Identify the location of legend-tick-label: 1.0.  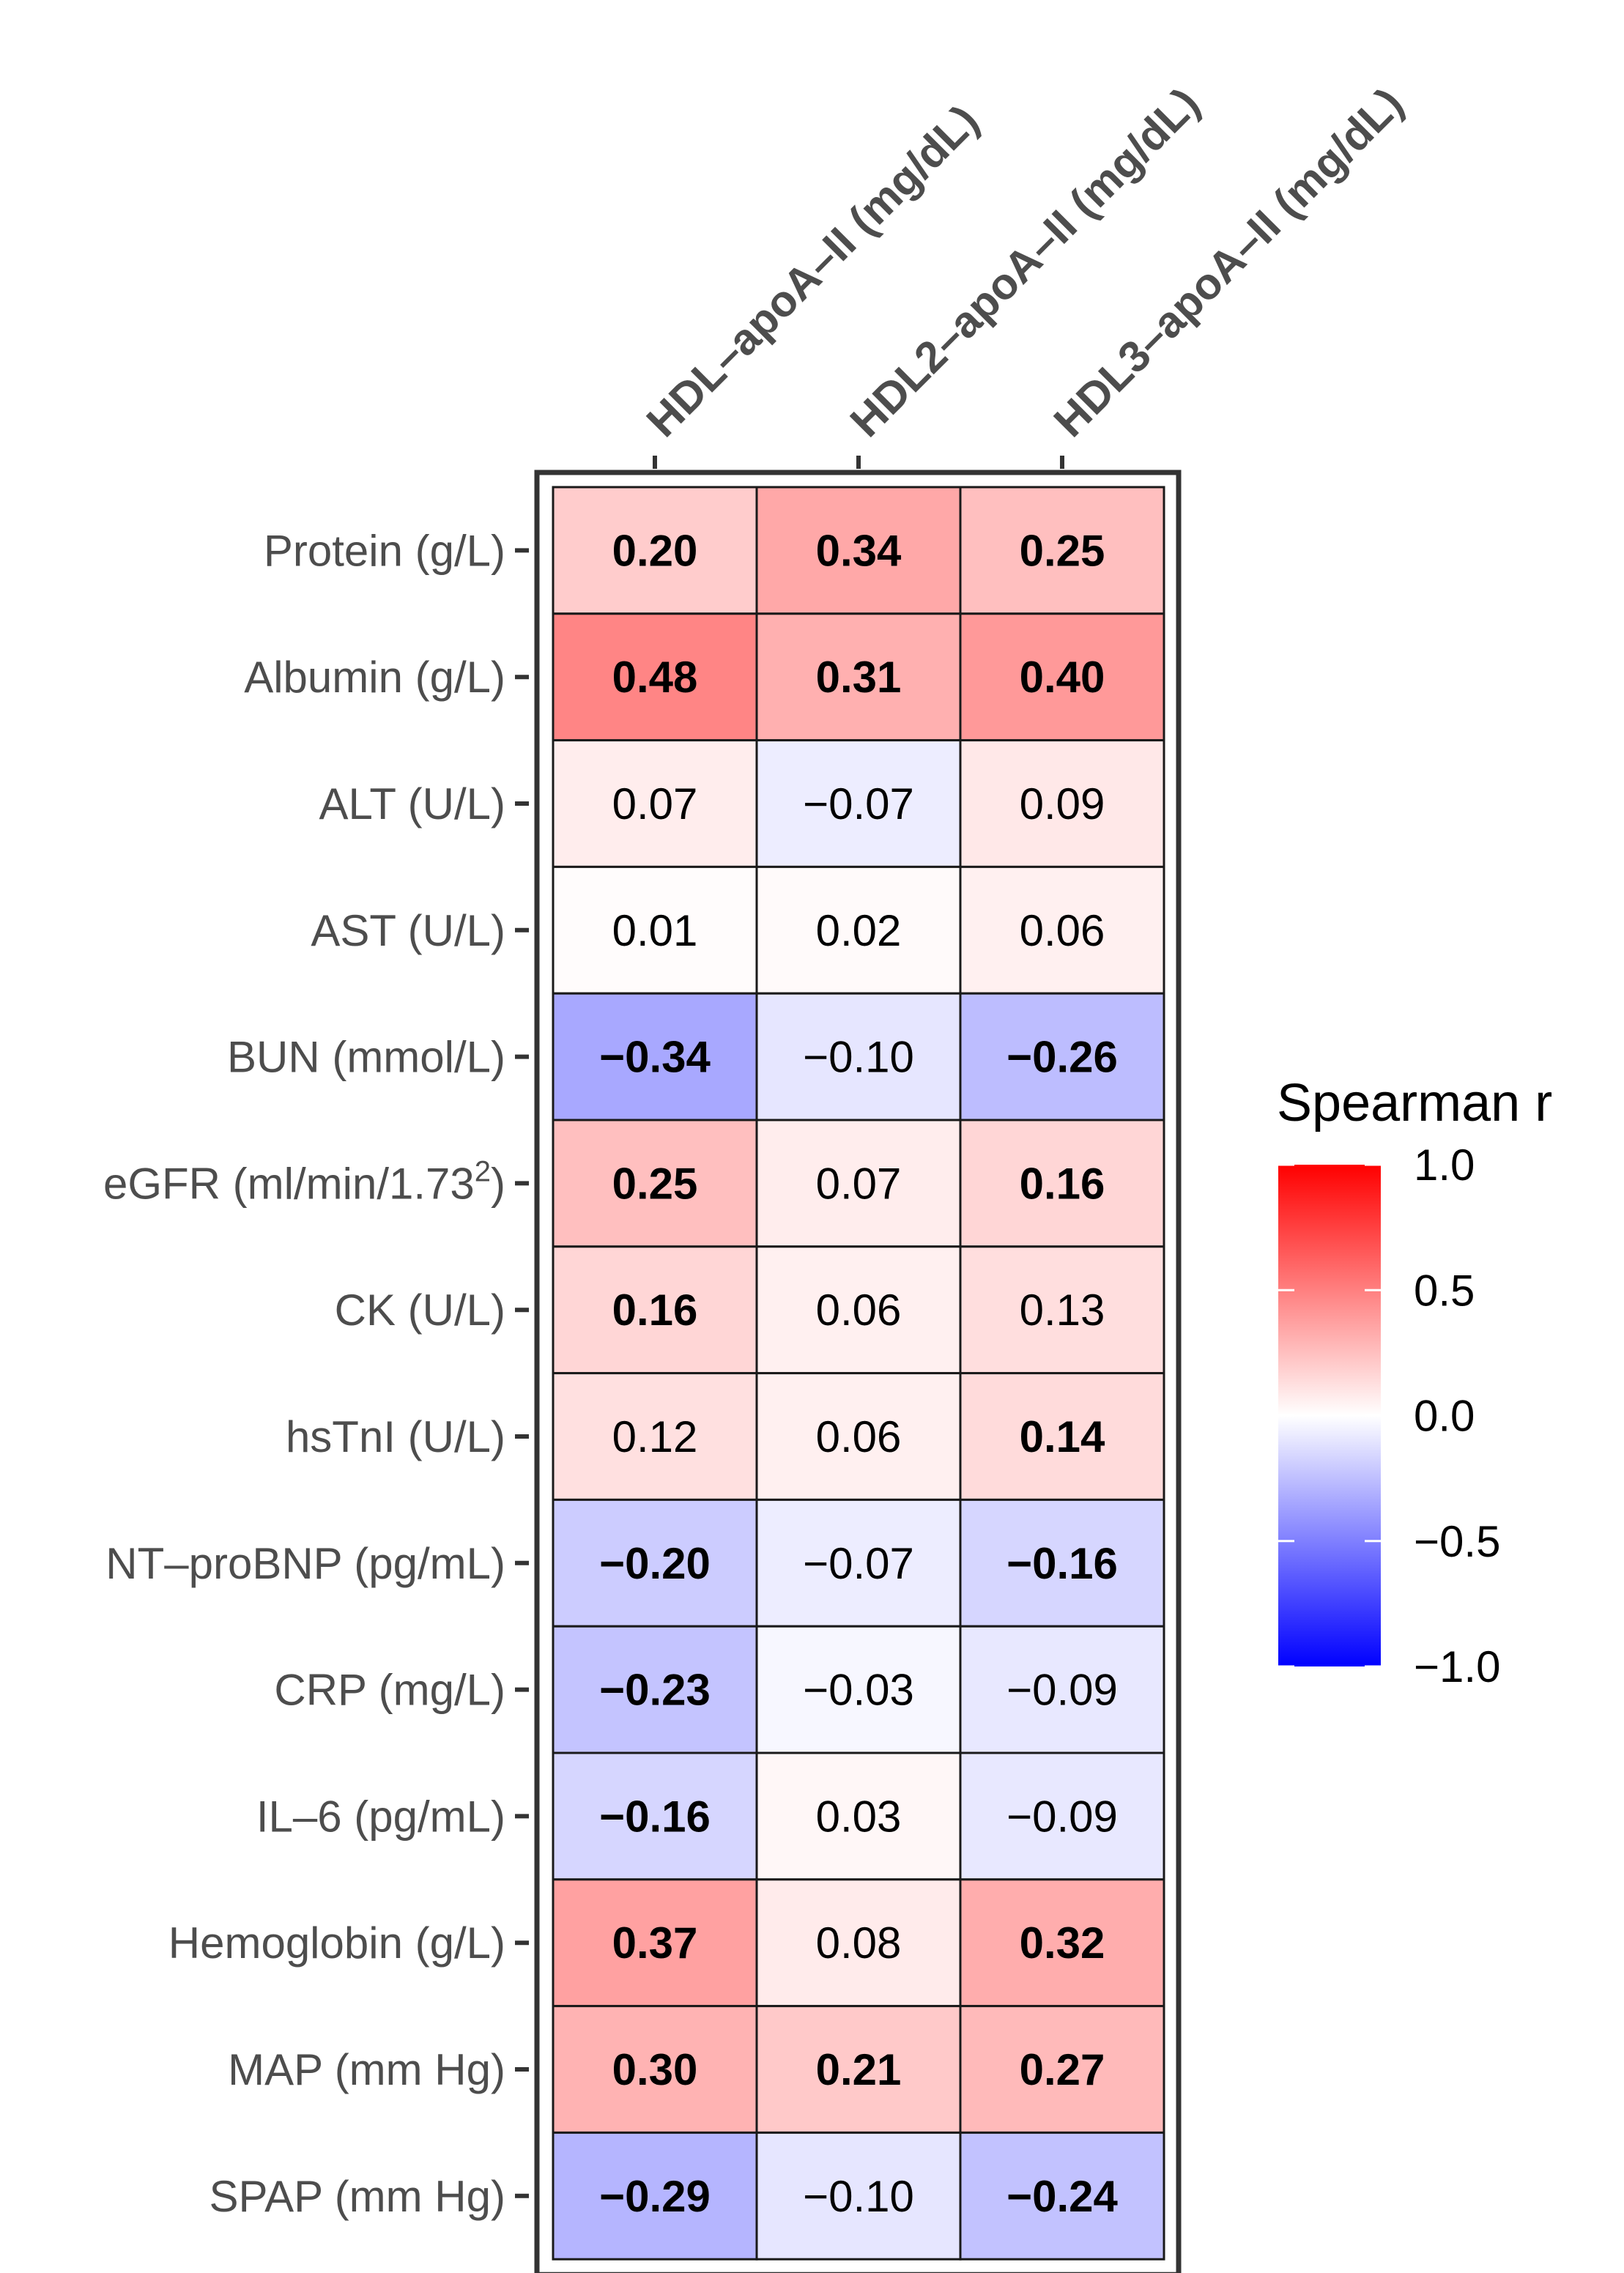
(1445, 1166).